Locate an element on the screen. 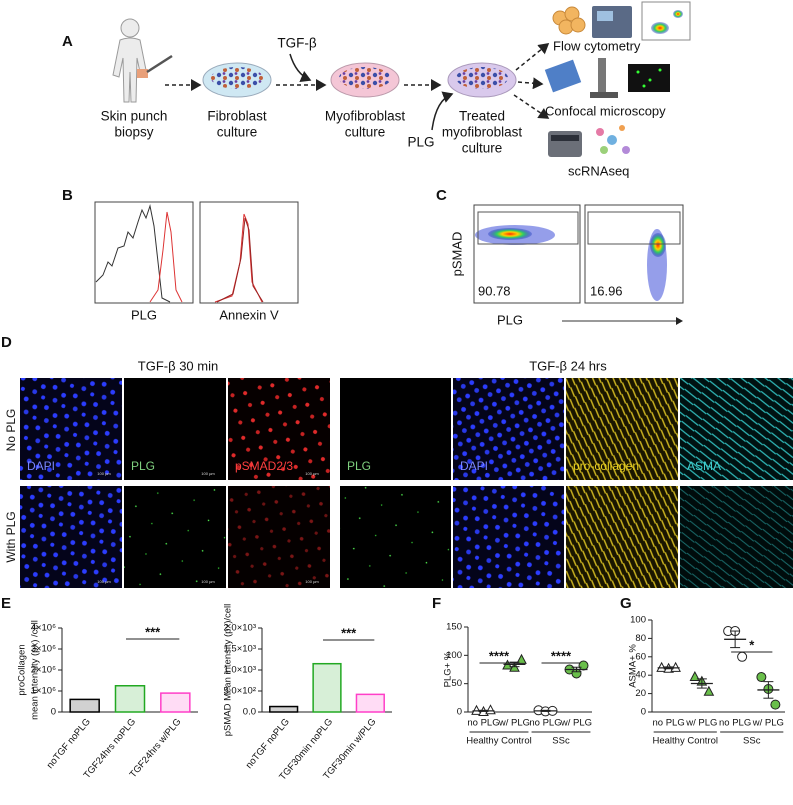 The image size is (793, 805). sequencing-icons is located at coordinates (589, 141).